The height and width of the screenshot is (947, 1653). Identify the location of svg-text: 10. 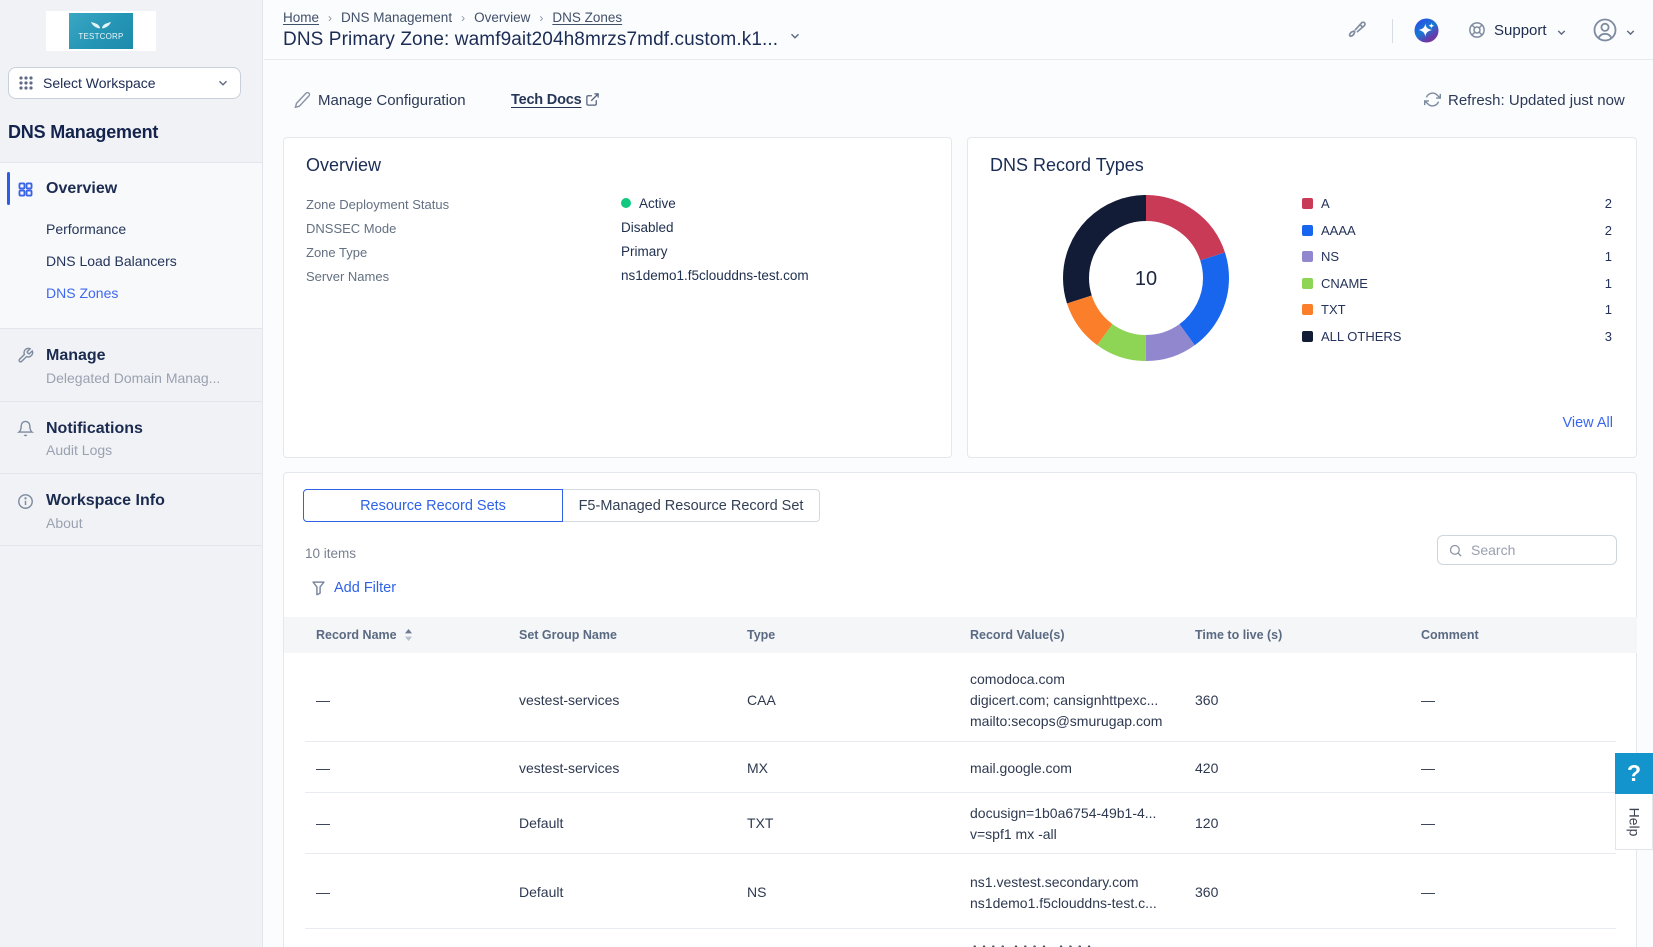
(1146, 279).